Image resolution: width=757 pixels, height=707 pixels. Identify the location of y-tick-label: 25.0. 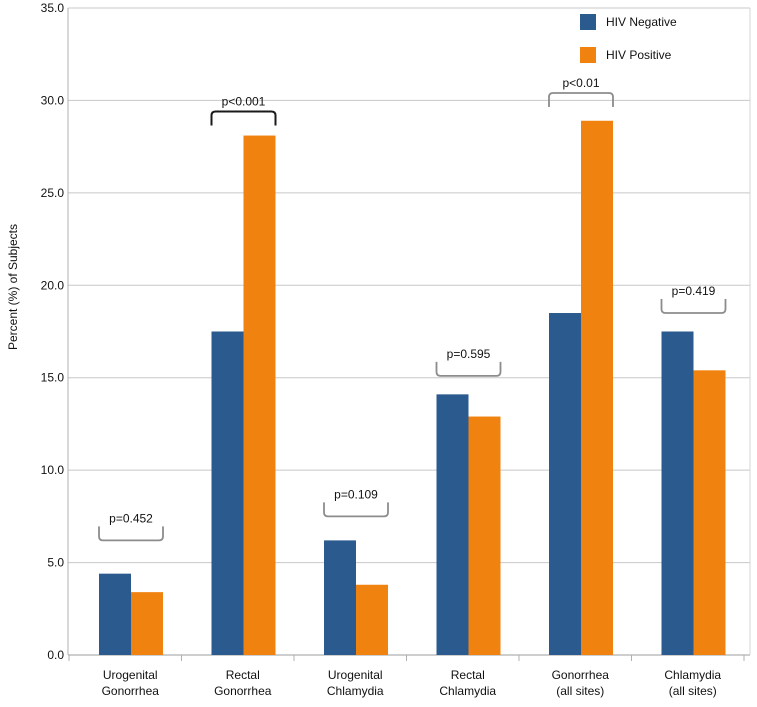
(53, 193).